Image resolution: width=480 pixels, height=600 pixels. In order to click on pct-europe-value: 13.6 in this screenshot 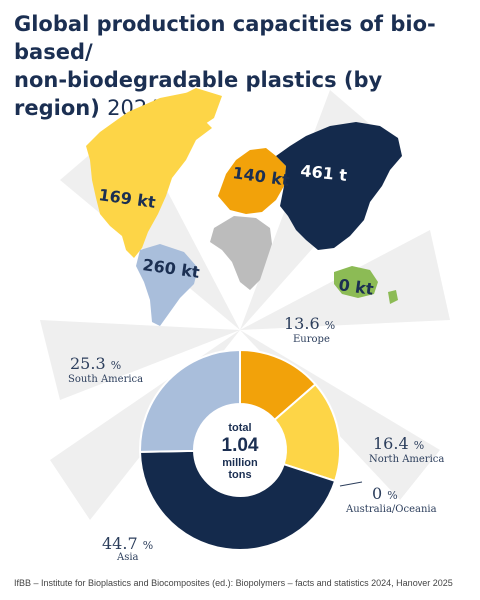, I will do `click(302, 323)`.